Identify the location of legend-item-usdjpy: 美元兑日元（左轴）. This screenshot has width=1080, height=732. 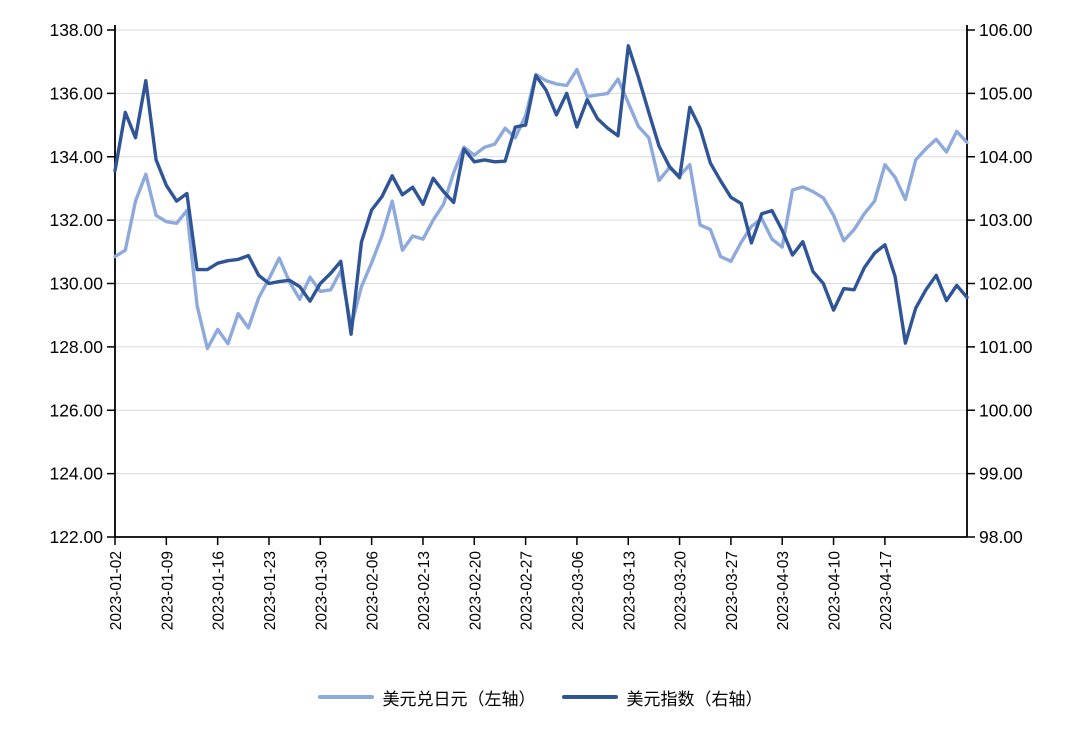
(426, 697).